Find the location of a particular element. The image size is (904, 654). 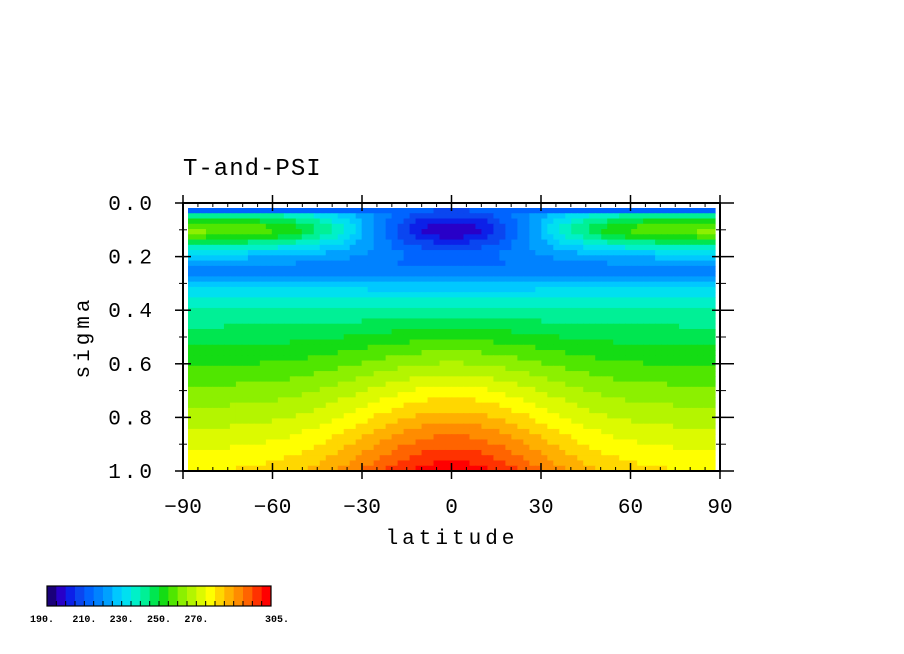

y-tick-label: 0.6 is located at coordinates (131, 366).